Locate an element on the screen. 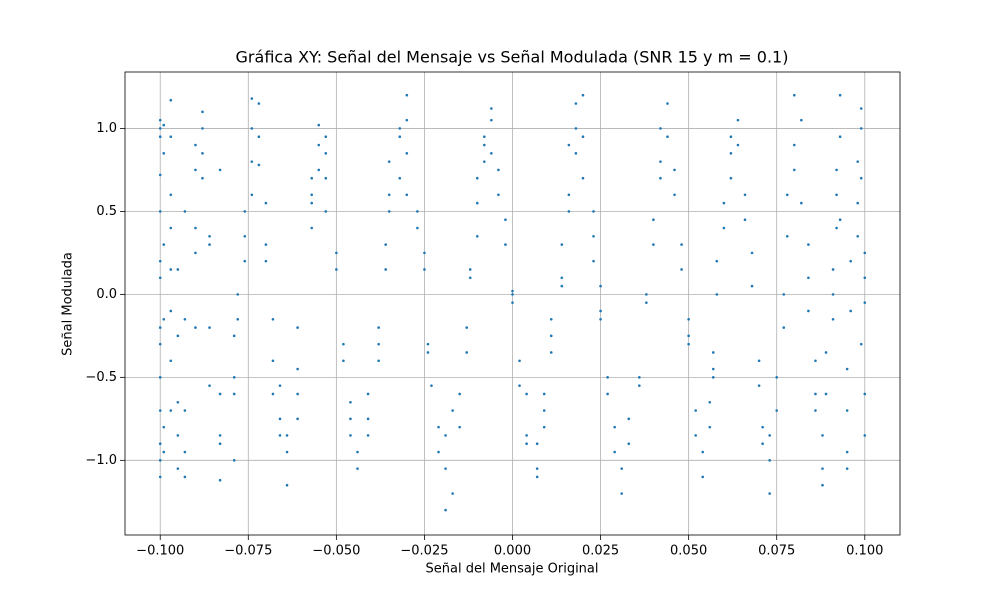 This screenshot has height=600, width=1000. x-tick-label: −0.100 is located at coordinates (160, 551).